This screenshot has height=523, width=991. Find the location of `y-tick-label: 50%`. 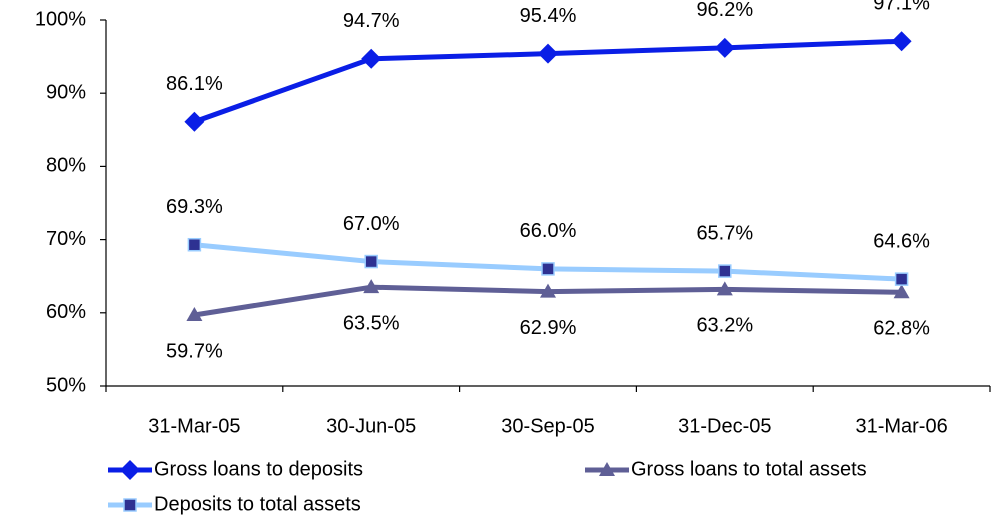

y-tick-label: 50% is located at coordinates (66, 385).